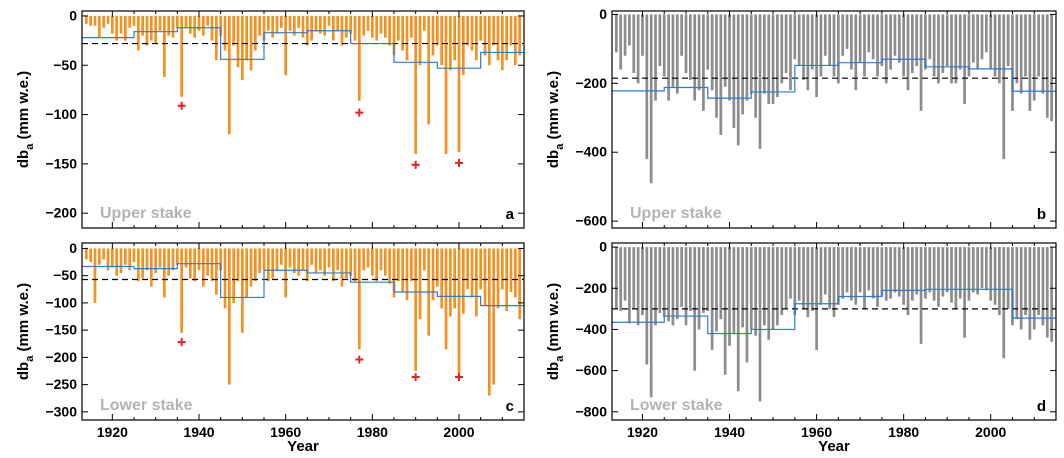 The image size is (1064, 458). Describe the element at coordinates (990, 432) in the screenshot. I see `x-tick-label: 2000` at that location.